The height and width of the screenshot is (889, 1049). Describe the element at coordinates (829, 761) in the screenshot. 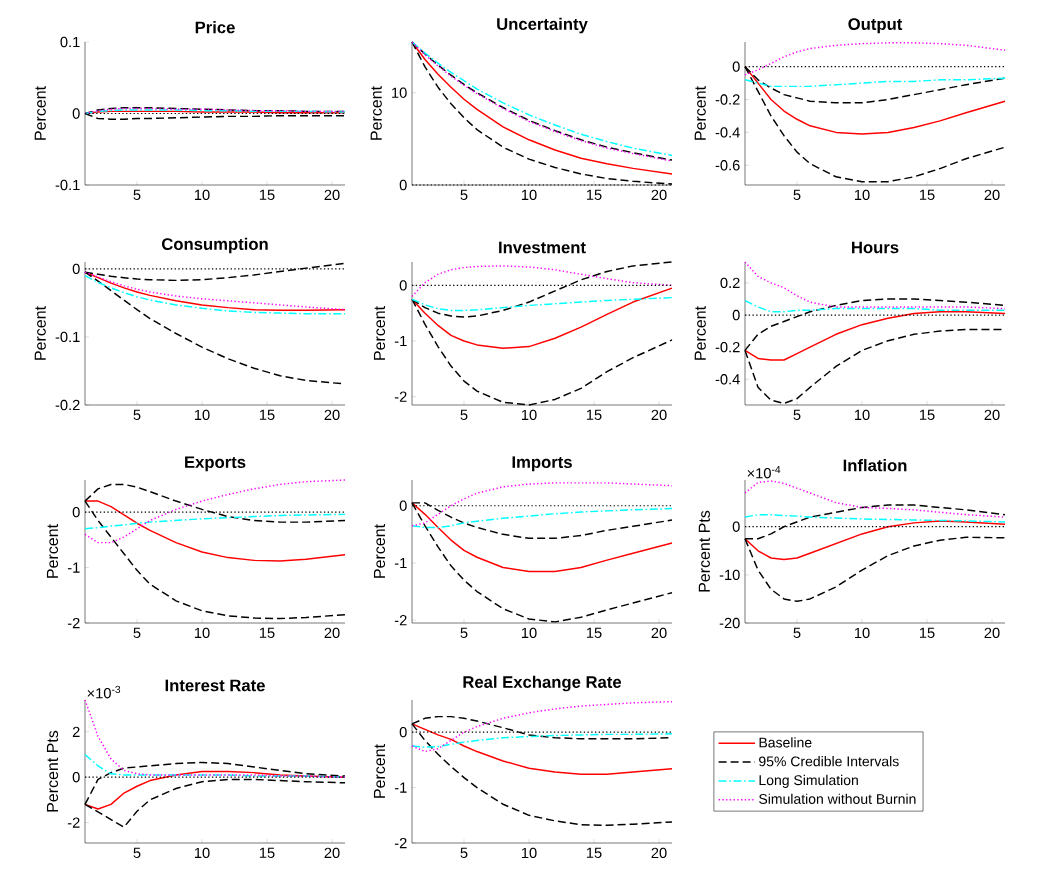

I see `legend-label: 95% Credible Intervals` at that location.